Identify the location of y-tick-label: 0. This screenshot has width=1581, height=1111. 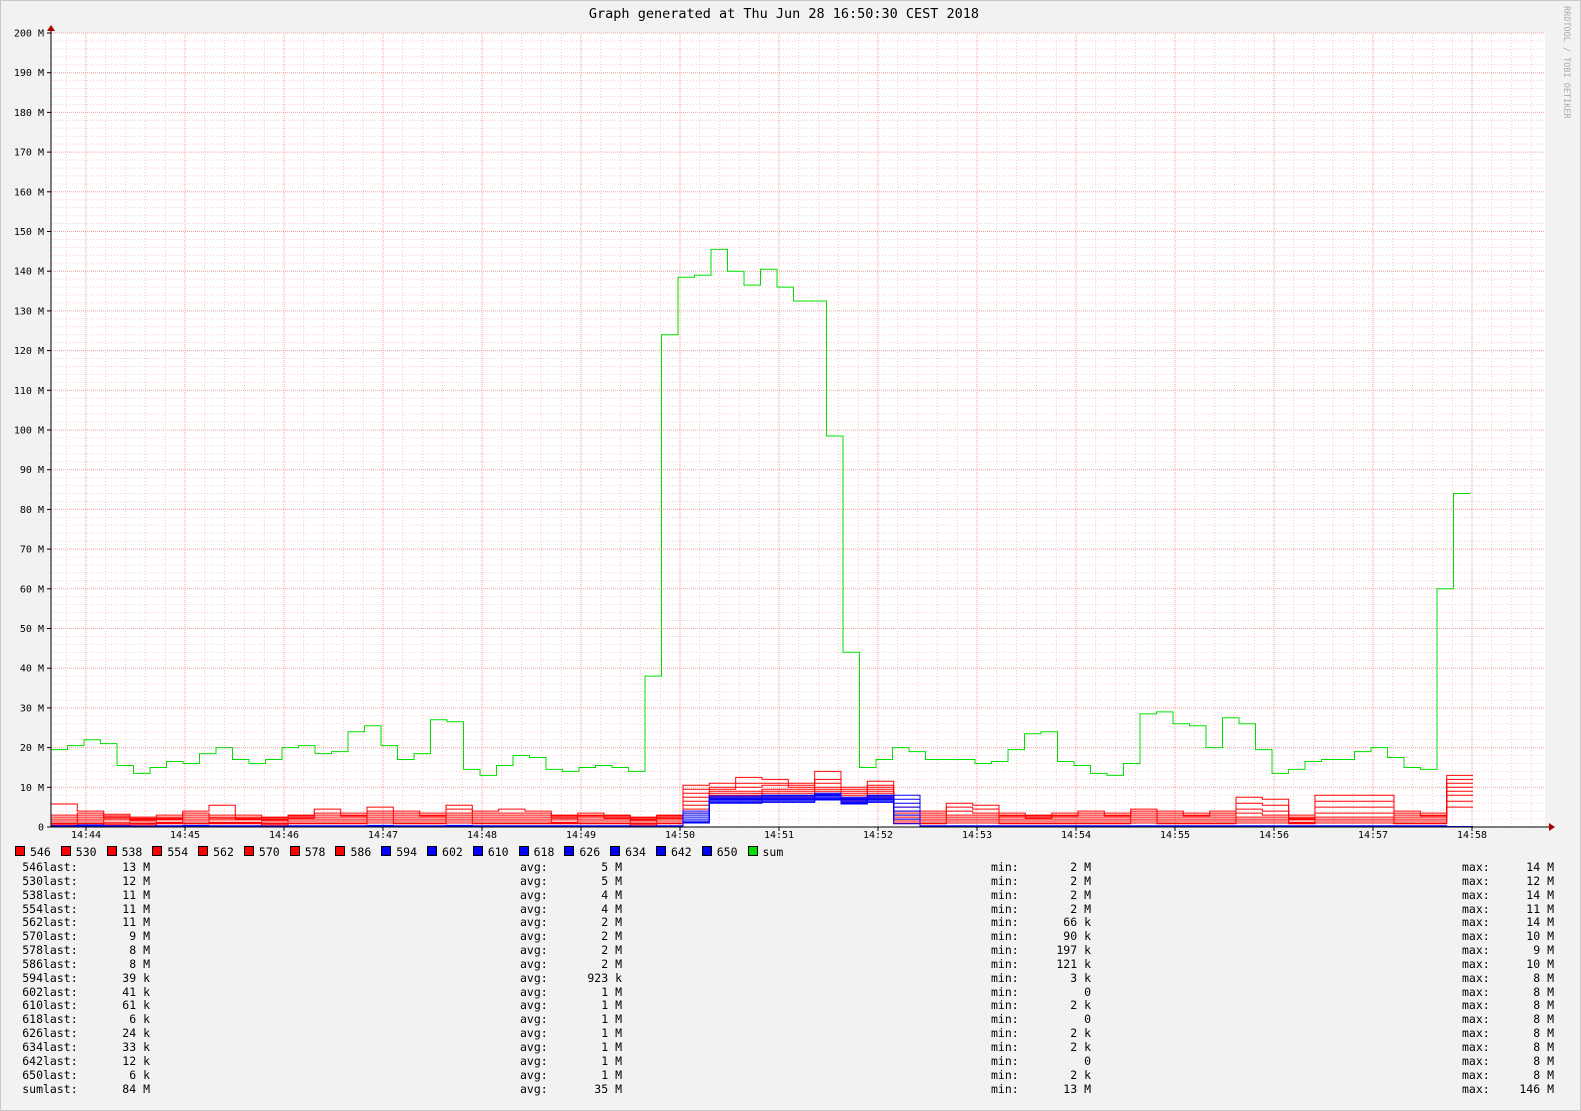
(41, 828).